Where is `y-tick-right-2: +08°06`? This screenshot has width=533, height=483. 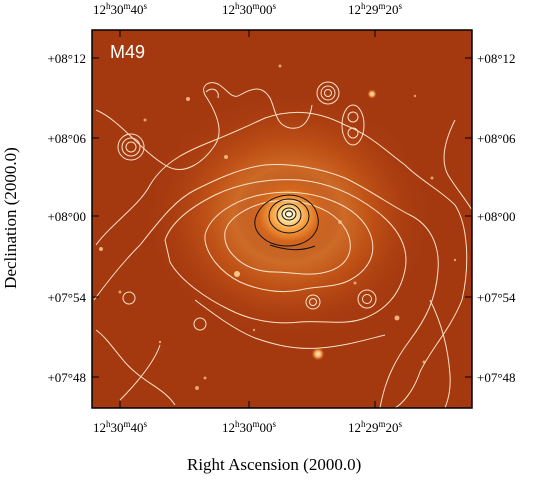
y-tick-right-2: +08°06 is located at coordinates (496, 138).